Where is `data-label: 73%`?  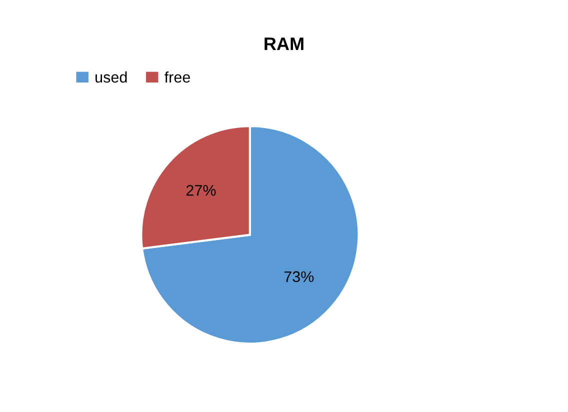 data-label: 73% is located at coordinates (299, 276).